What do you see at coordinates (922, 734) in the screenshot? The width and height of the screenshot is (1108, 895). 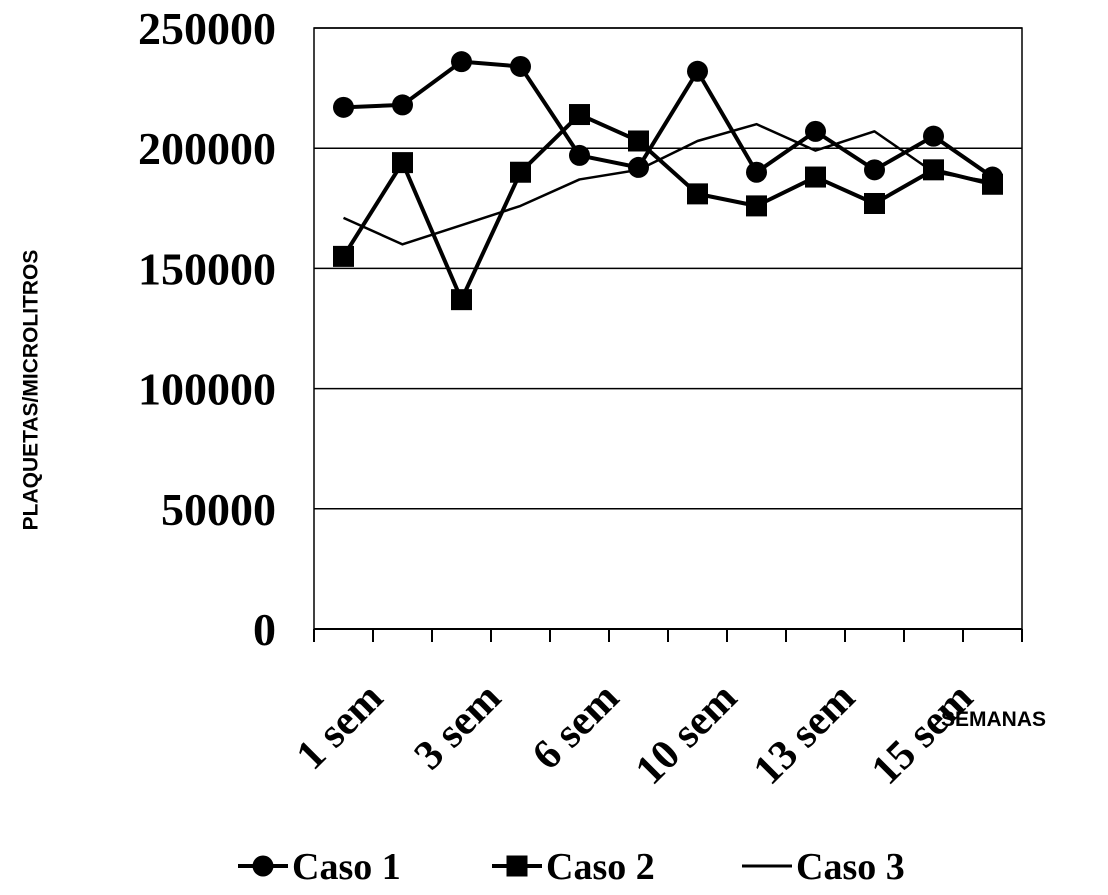 I see `x-tick-label: 15 sem` at bounding box center [922, 734].